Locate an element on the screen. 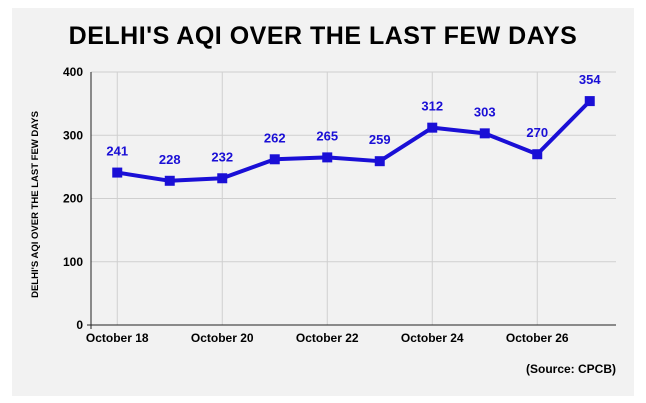  data-label: 354 is located at coordinates (590, 79).